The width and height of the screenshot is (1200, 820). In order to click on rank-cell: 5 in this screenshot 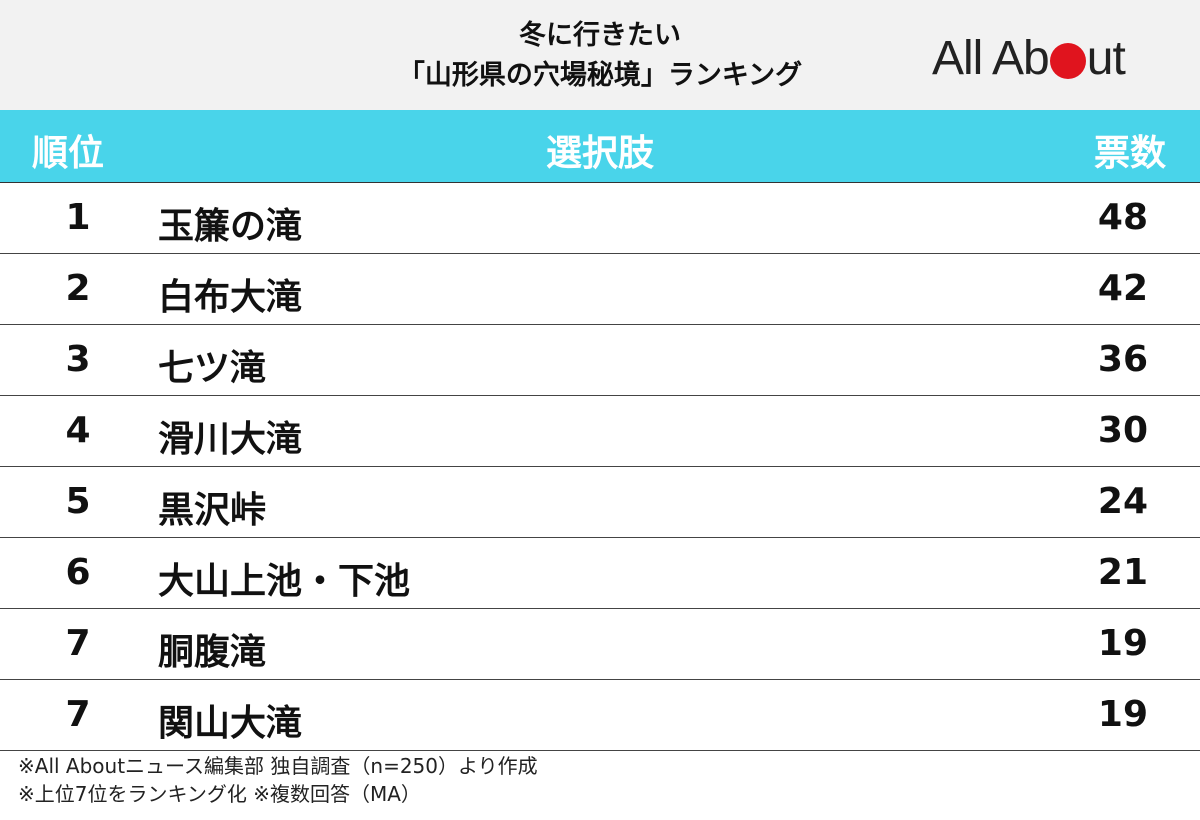, I will do `click(78, 501)`.